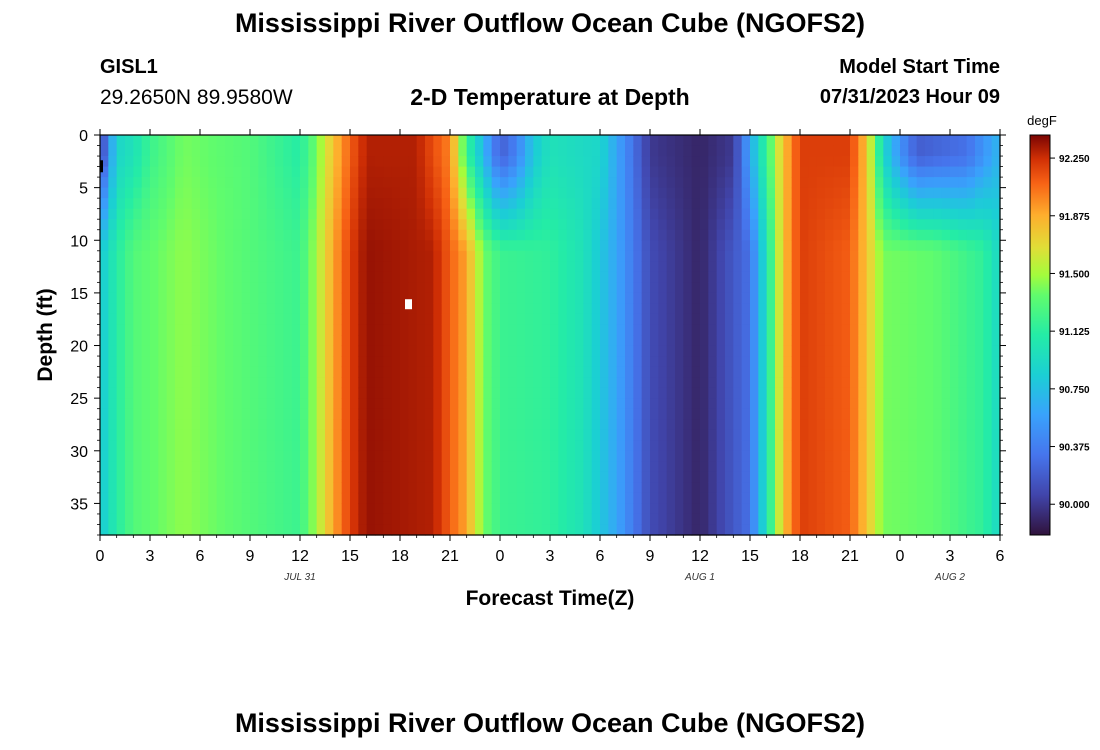 This screenshot has height=750, width=1100. What do you see at coordinates (1000, 556) in the screenshot?
I see `x-tick-label: 6` at bounding box center [1000, 556].